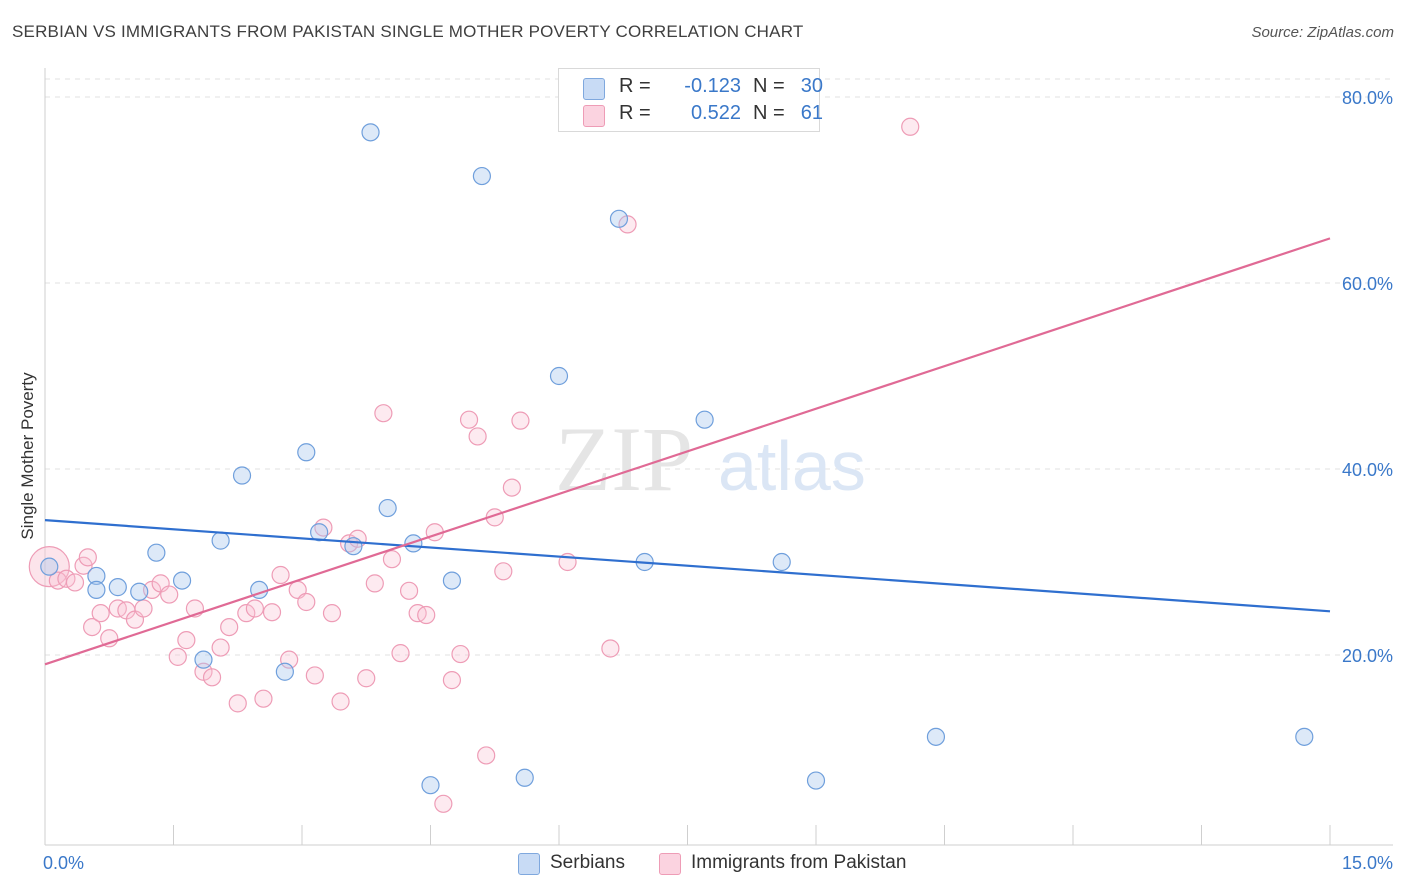 The height and width of the screenshot is (892, 1406). What do you see at coordinates (529, 864) in the screenshot?
I see `bottom-legend-swatch-serbians` at bounding box center [529, 864].